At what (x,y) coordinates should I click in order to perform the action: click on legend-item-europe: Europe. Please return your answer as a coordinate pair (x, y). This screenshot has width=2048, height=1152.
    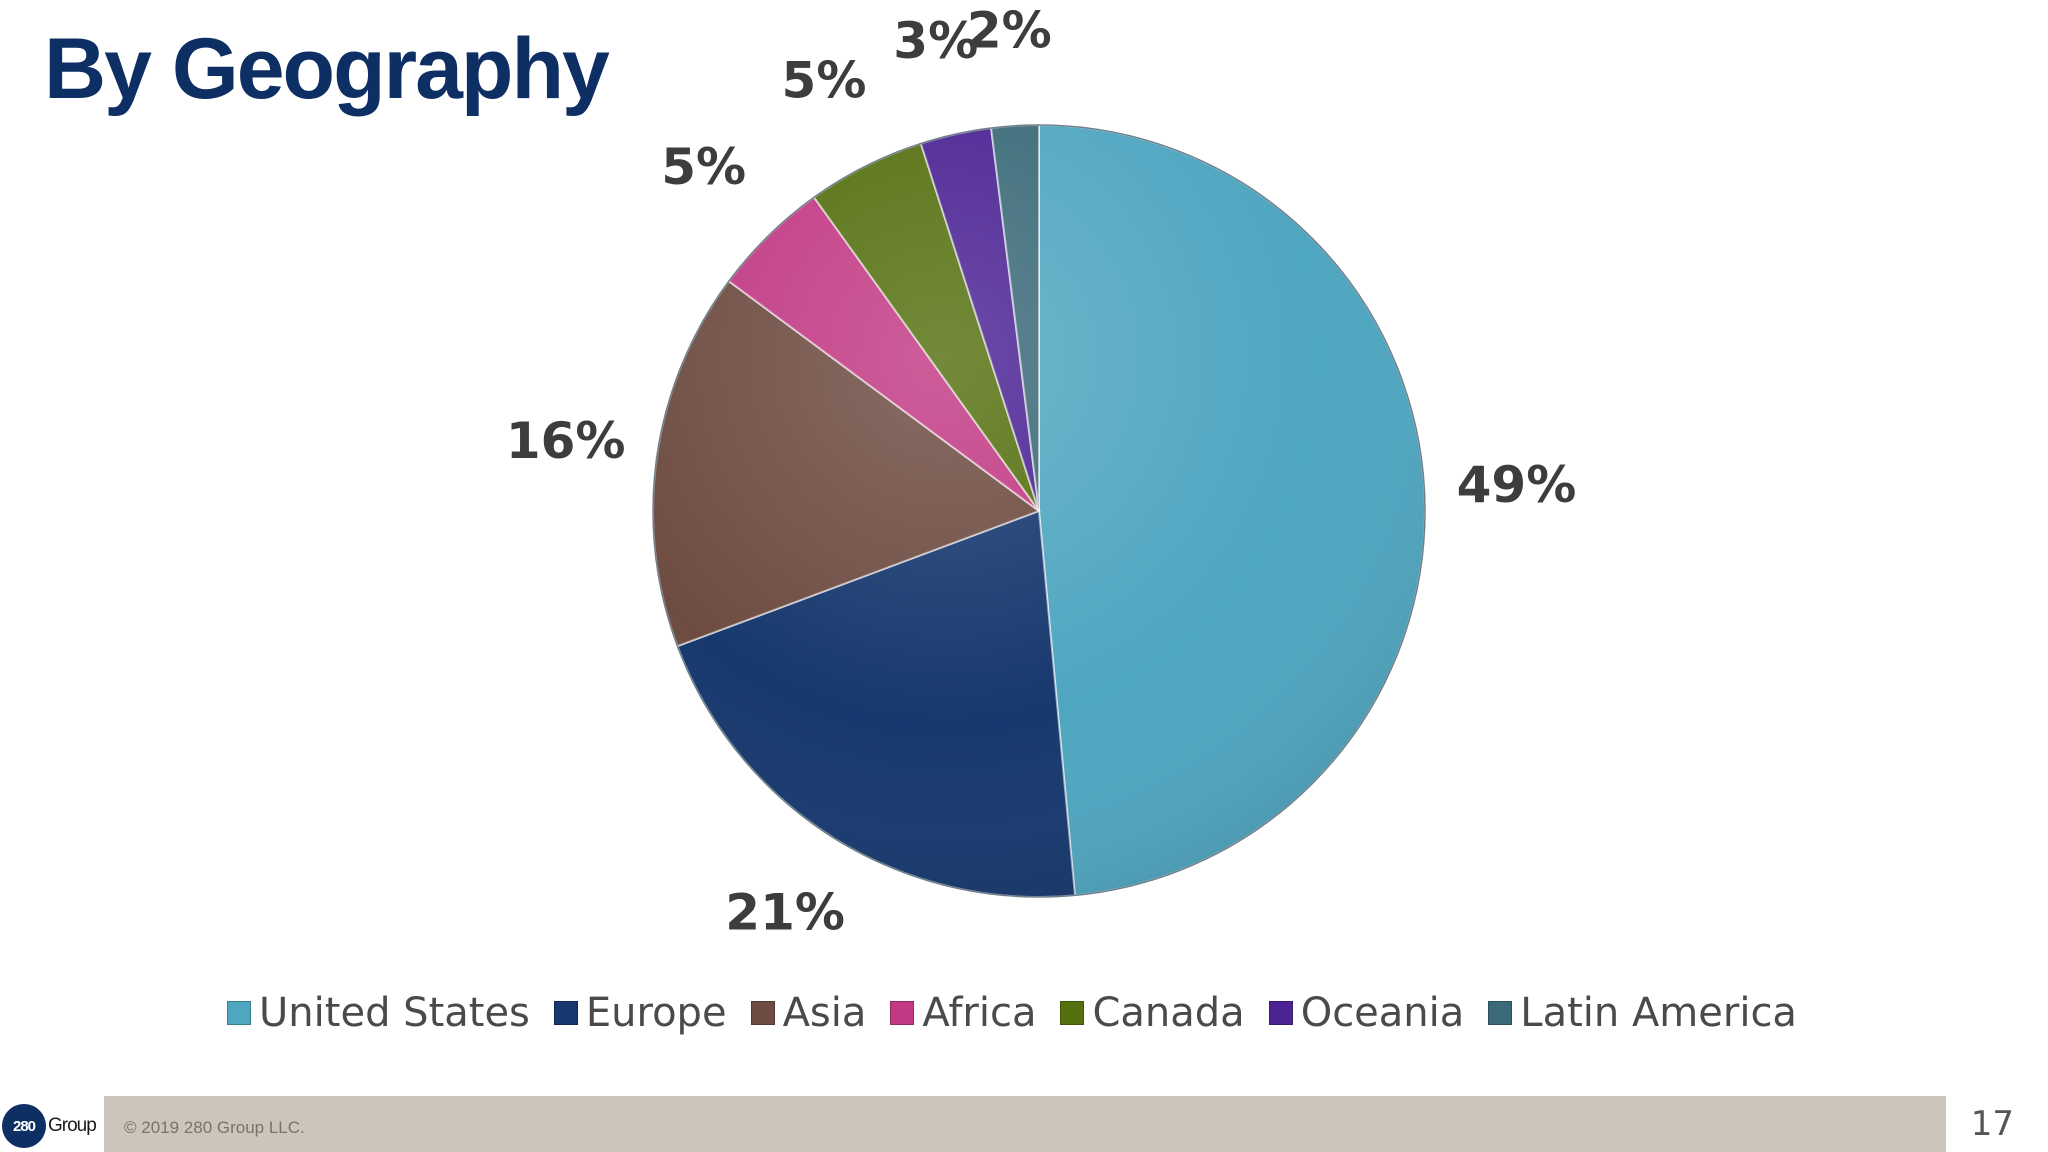
    Looking at the image, I should click on (640, 1013).